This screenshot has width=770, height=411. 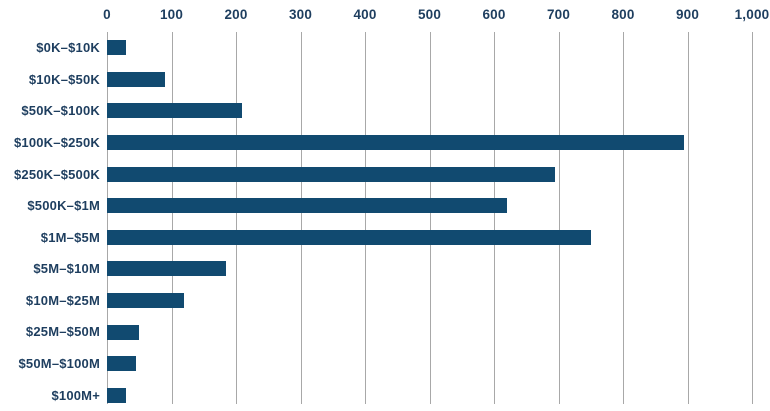 I want to click on category-label: $0K–$10K, so click(x=68, y=48).